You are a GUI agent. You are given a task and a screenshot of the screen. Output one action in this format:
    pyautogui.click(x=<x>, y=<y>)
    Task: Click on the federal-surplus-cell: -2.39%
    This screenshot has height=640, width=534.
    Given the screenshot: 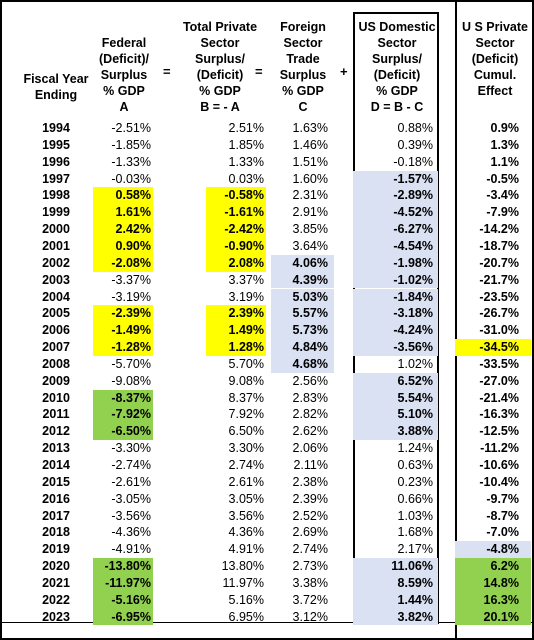 What is the action you would take?
    pyautogui.click(x=123, y=314)
    